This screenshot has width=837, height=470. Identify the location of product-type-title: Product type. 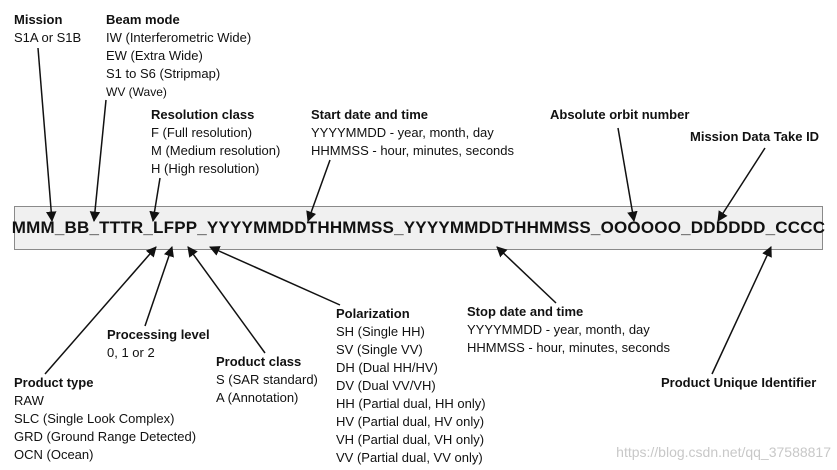
(54, 382).